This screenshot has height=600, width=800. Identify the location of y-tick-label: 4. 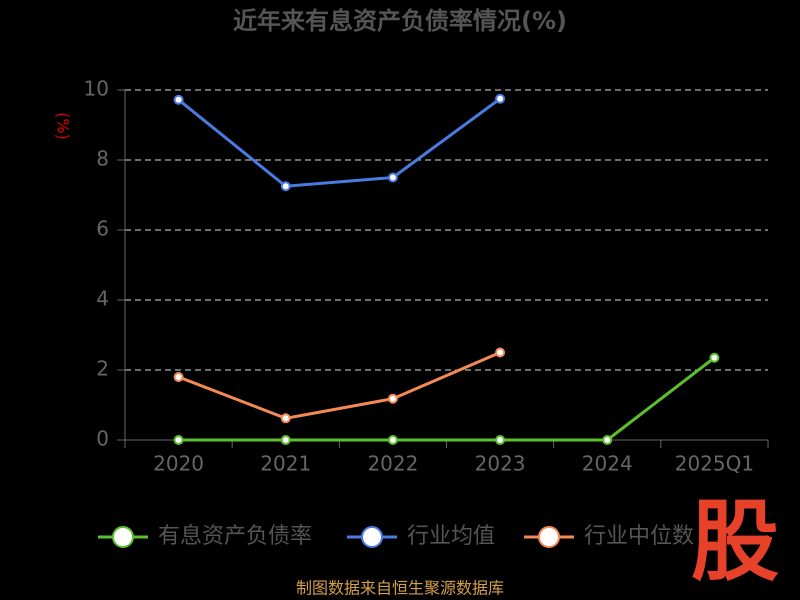
(102, 299).